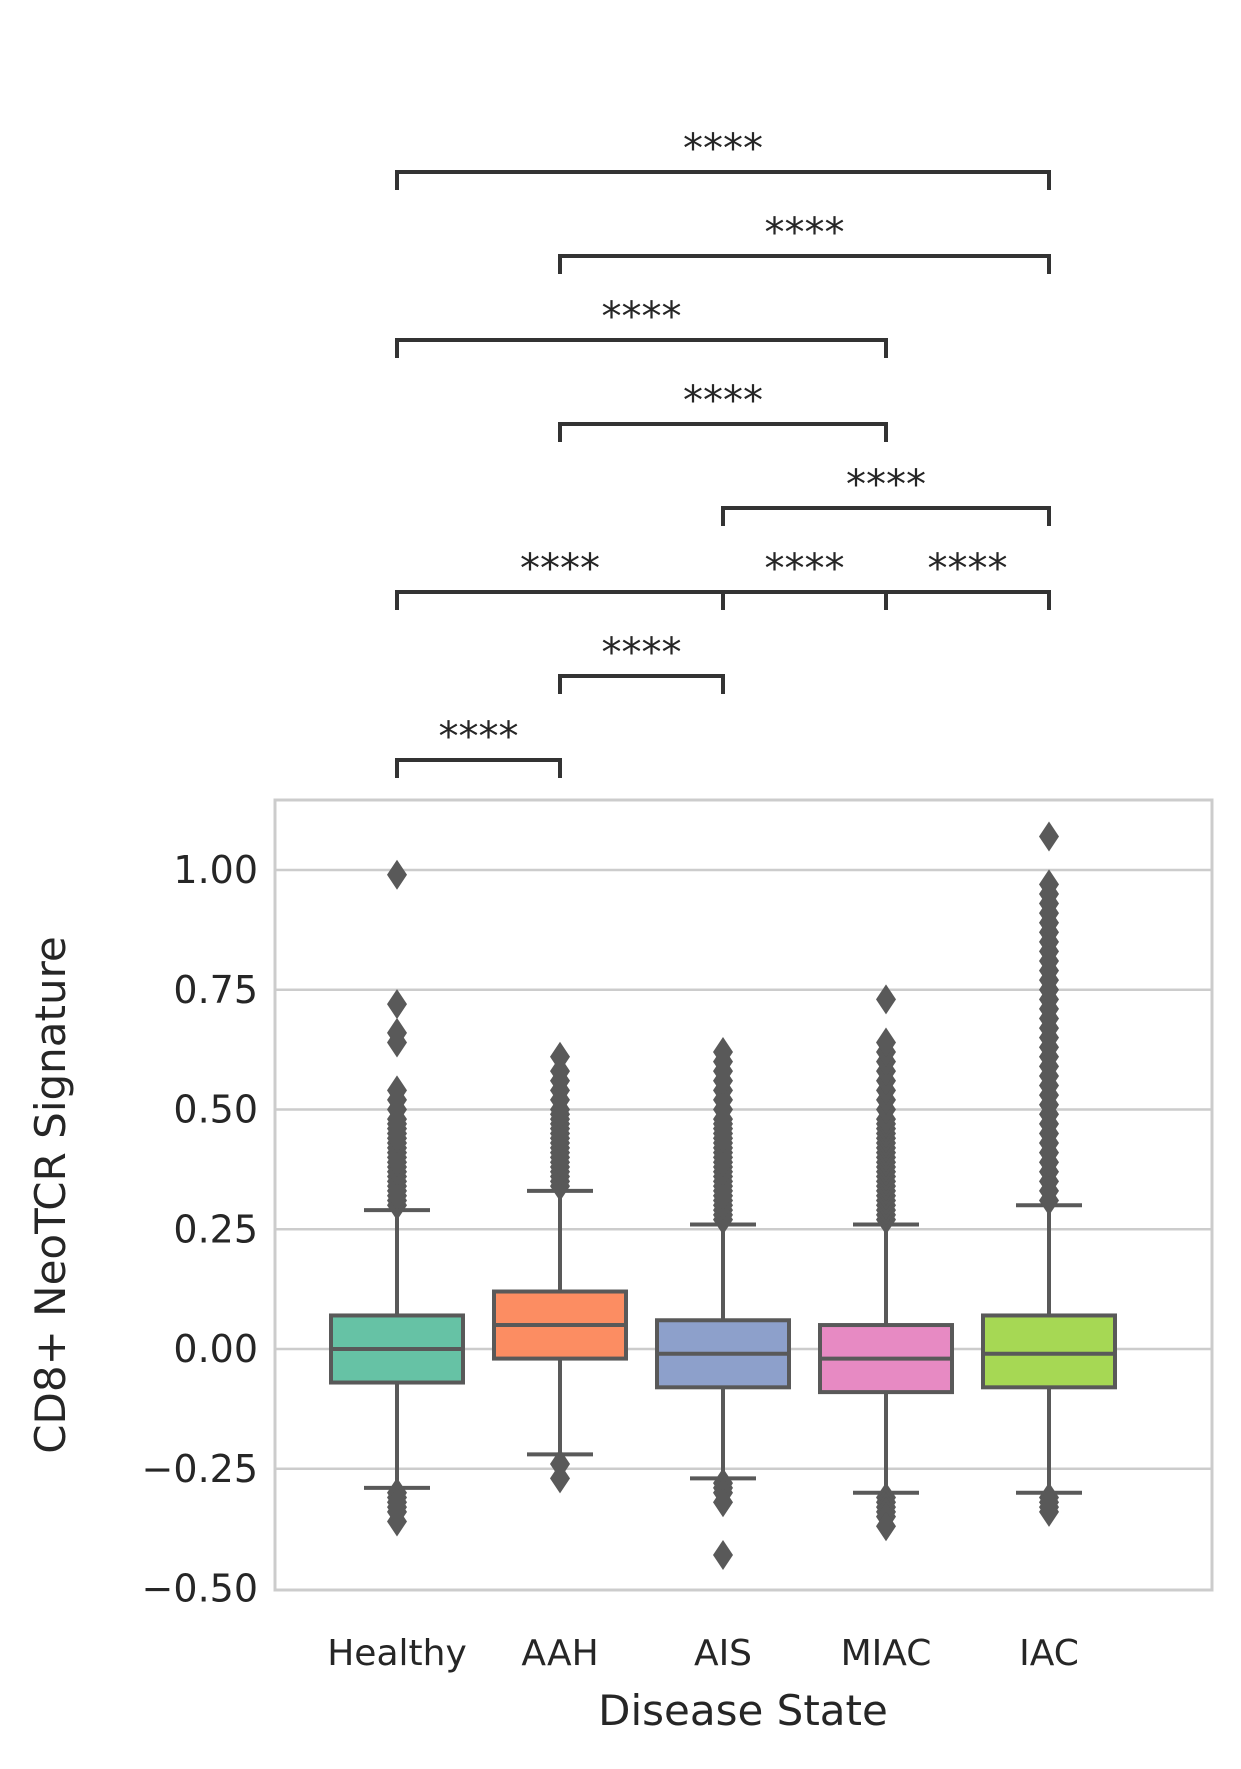  I want to click on x-tick-label: MIAC, so click(886, 1653).